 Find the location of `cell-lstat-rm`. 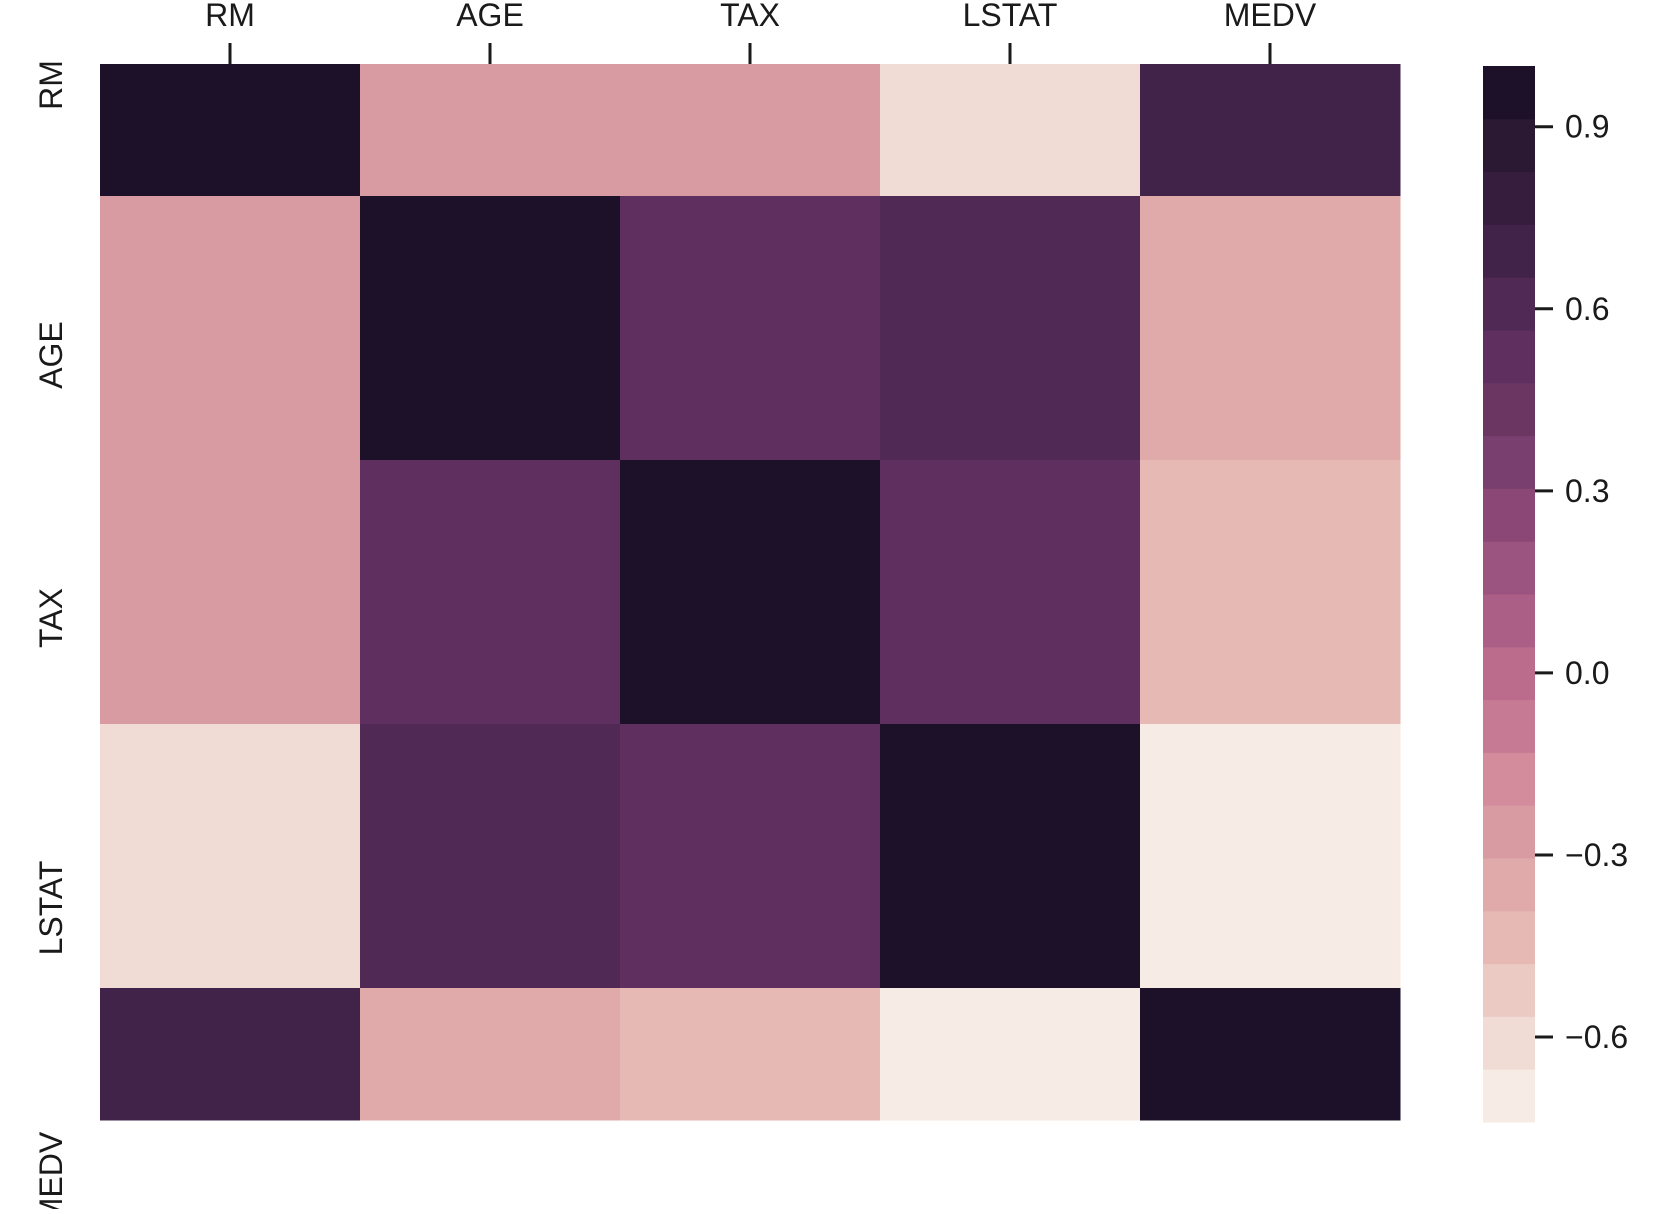

cell-lstat-rm is located at coordinates (230, 856).